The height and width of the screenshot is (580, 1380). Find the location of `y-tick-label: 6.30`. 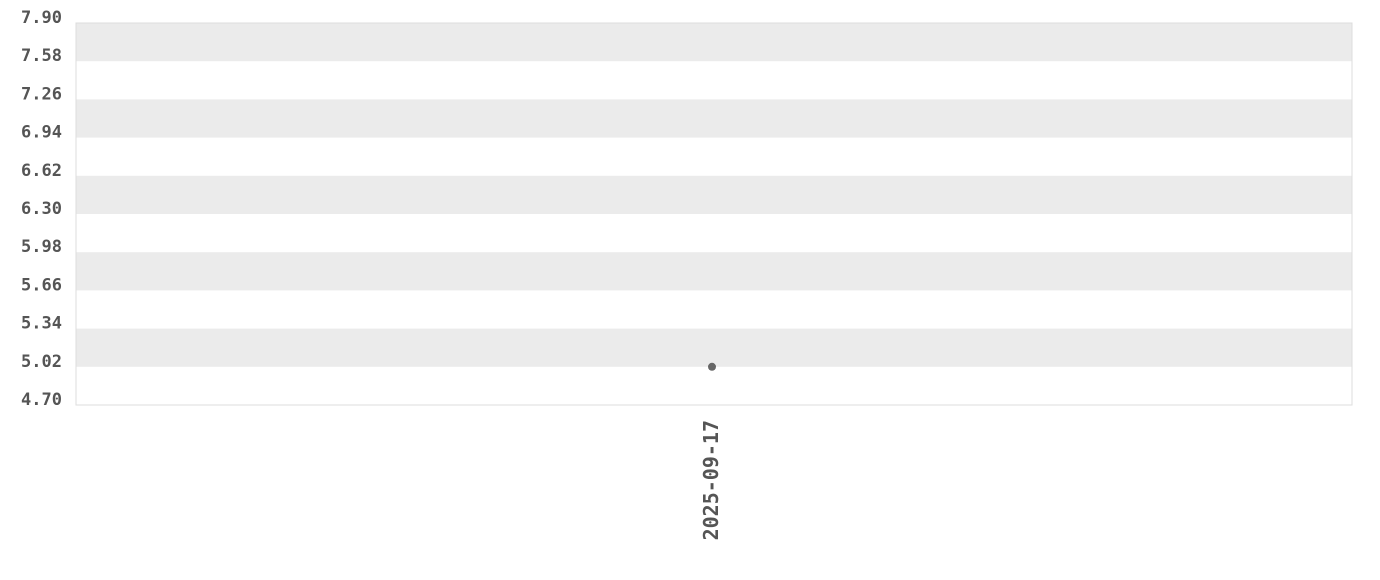

y-tick-label: 6.30 is located at coordinates (41, 209).